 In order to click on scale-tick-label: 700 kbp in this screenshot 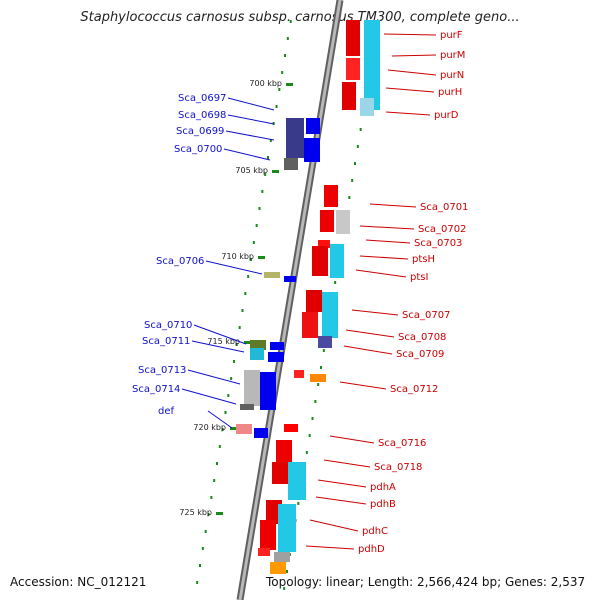, I will do `click(265, 83)`.